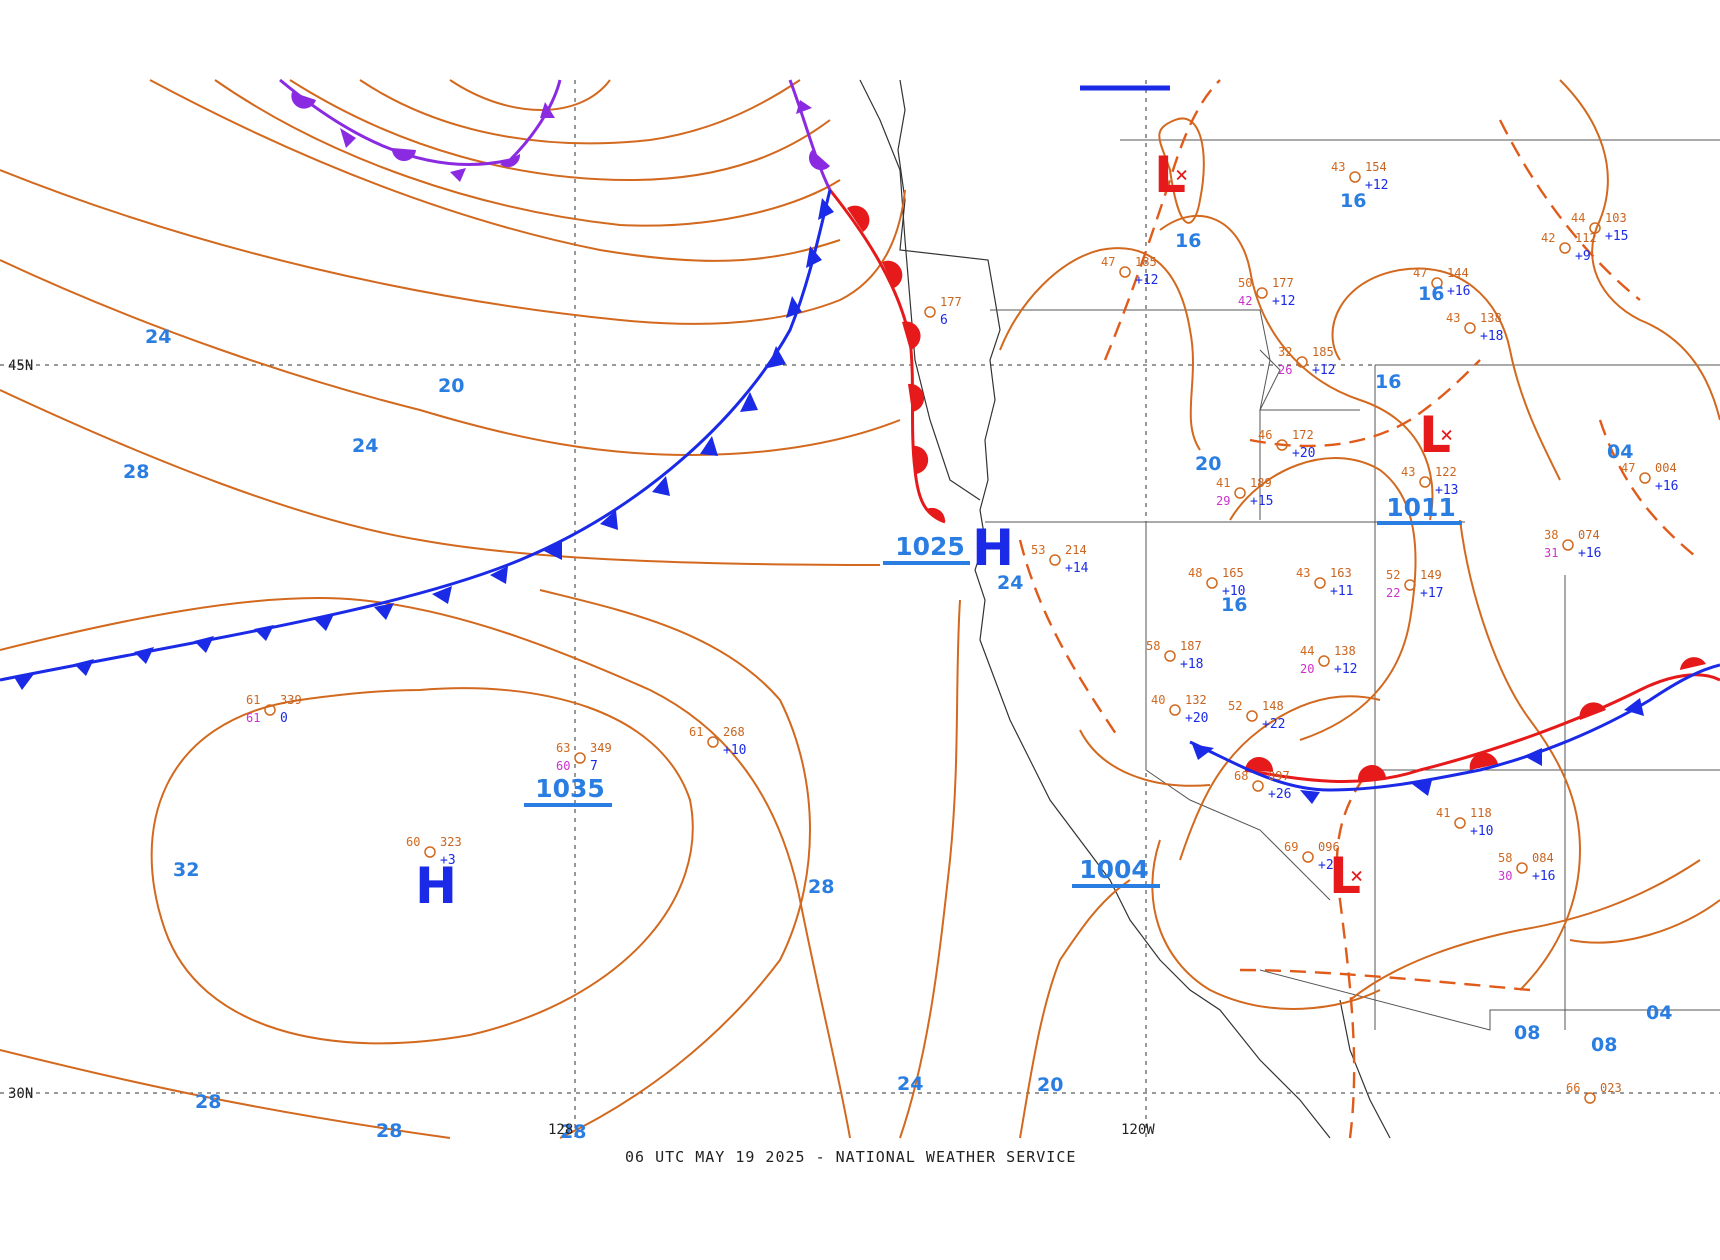 This screenshot has width=1720, height=1260. I want to click on station-dewpoint: 31, so click(1551, 553).